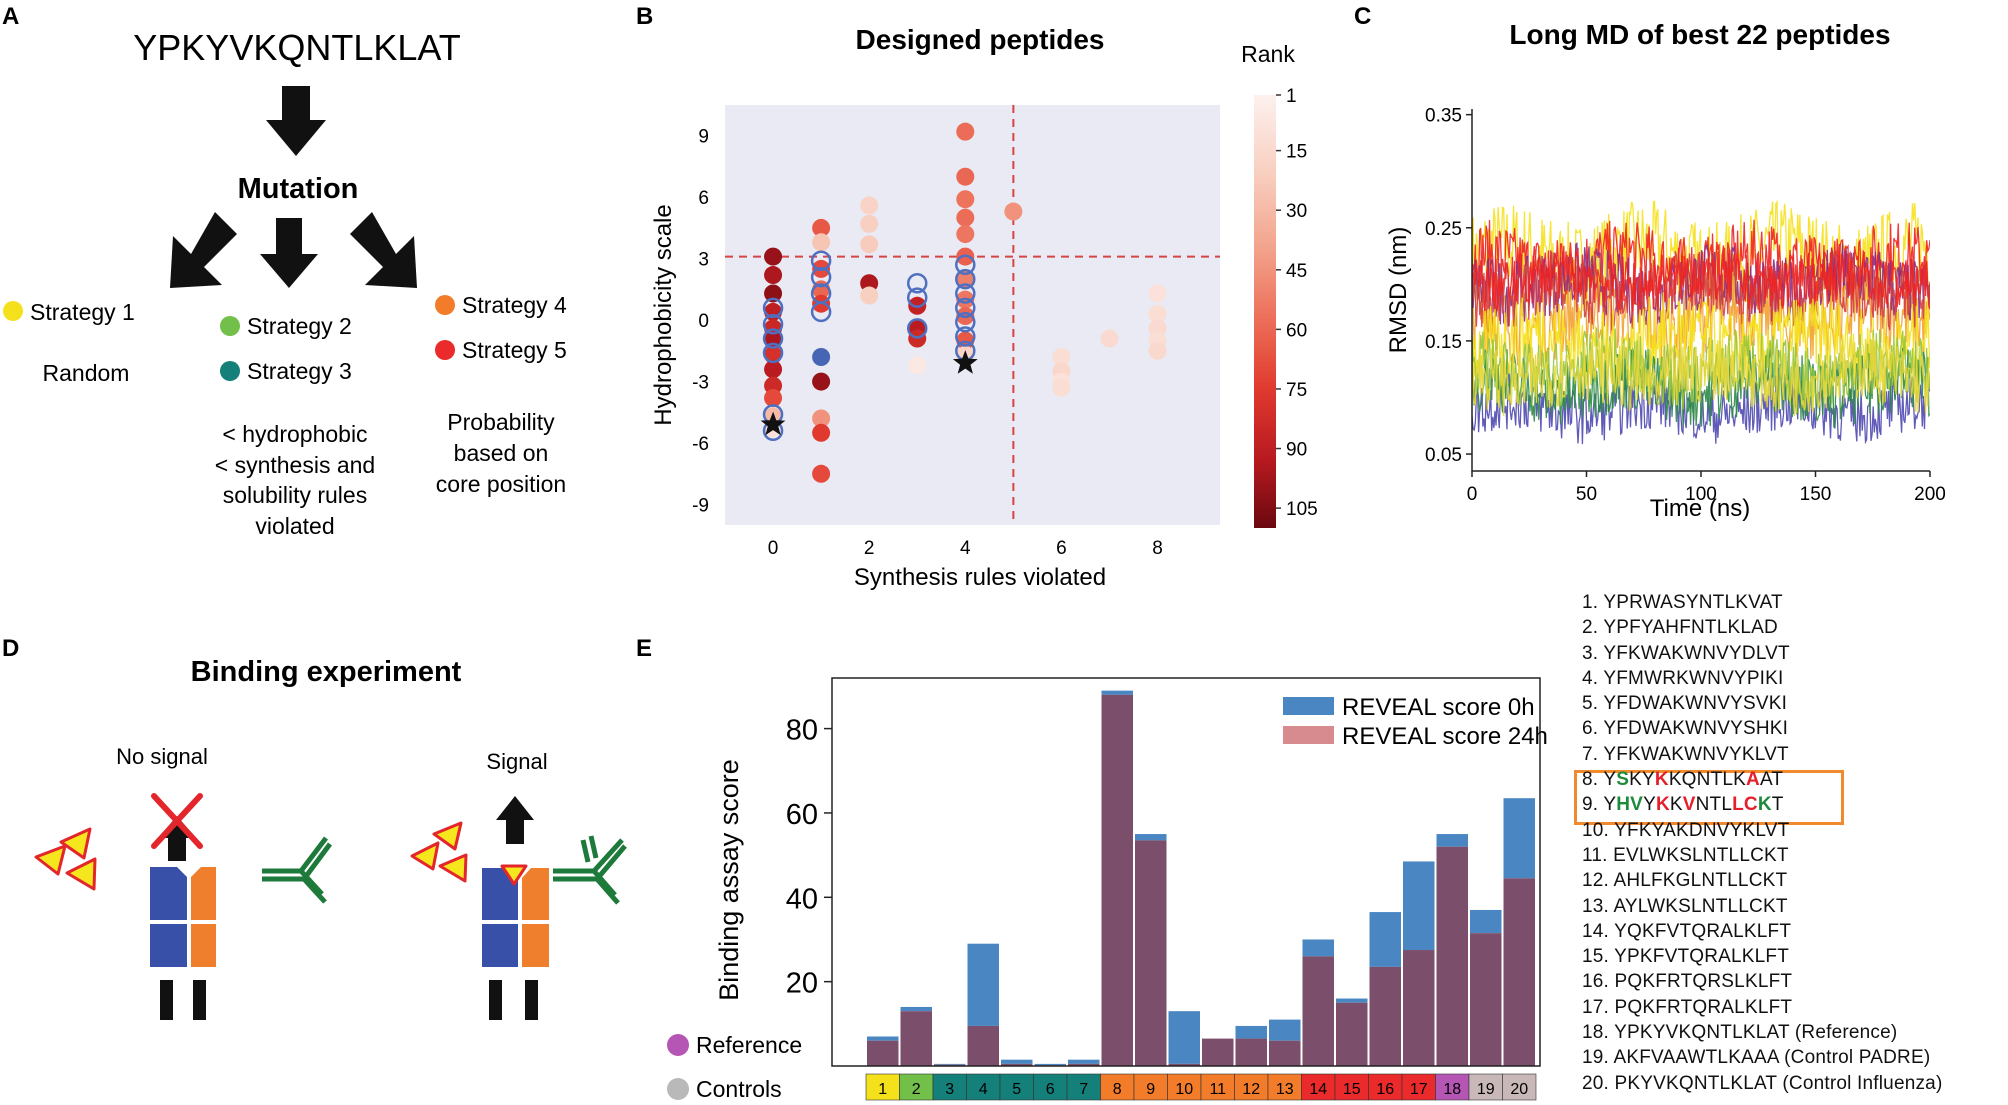 The height and width of the screenshot is (1105, 2008). Describe the element at coordinates (980, 577) in the screenshot. I see `scatter-x-label: Synthesis rules violated` at that location.